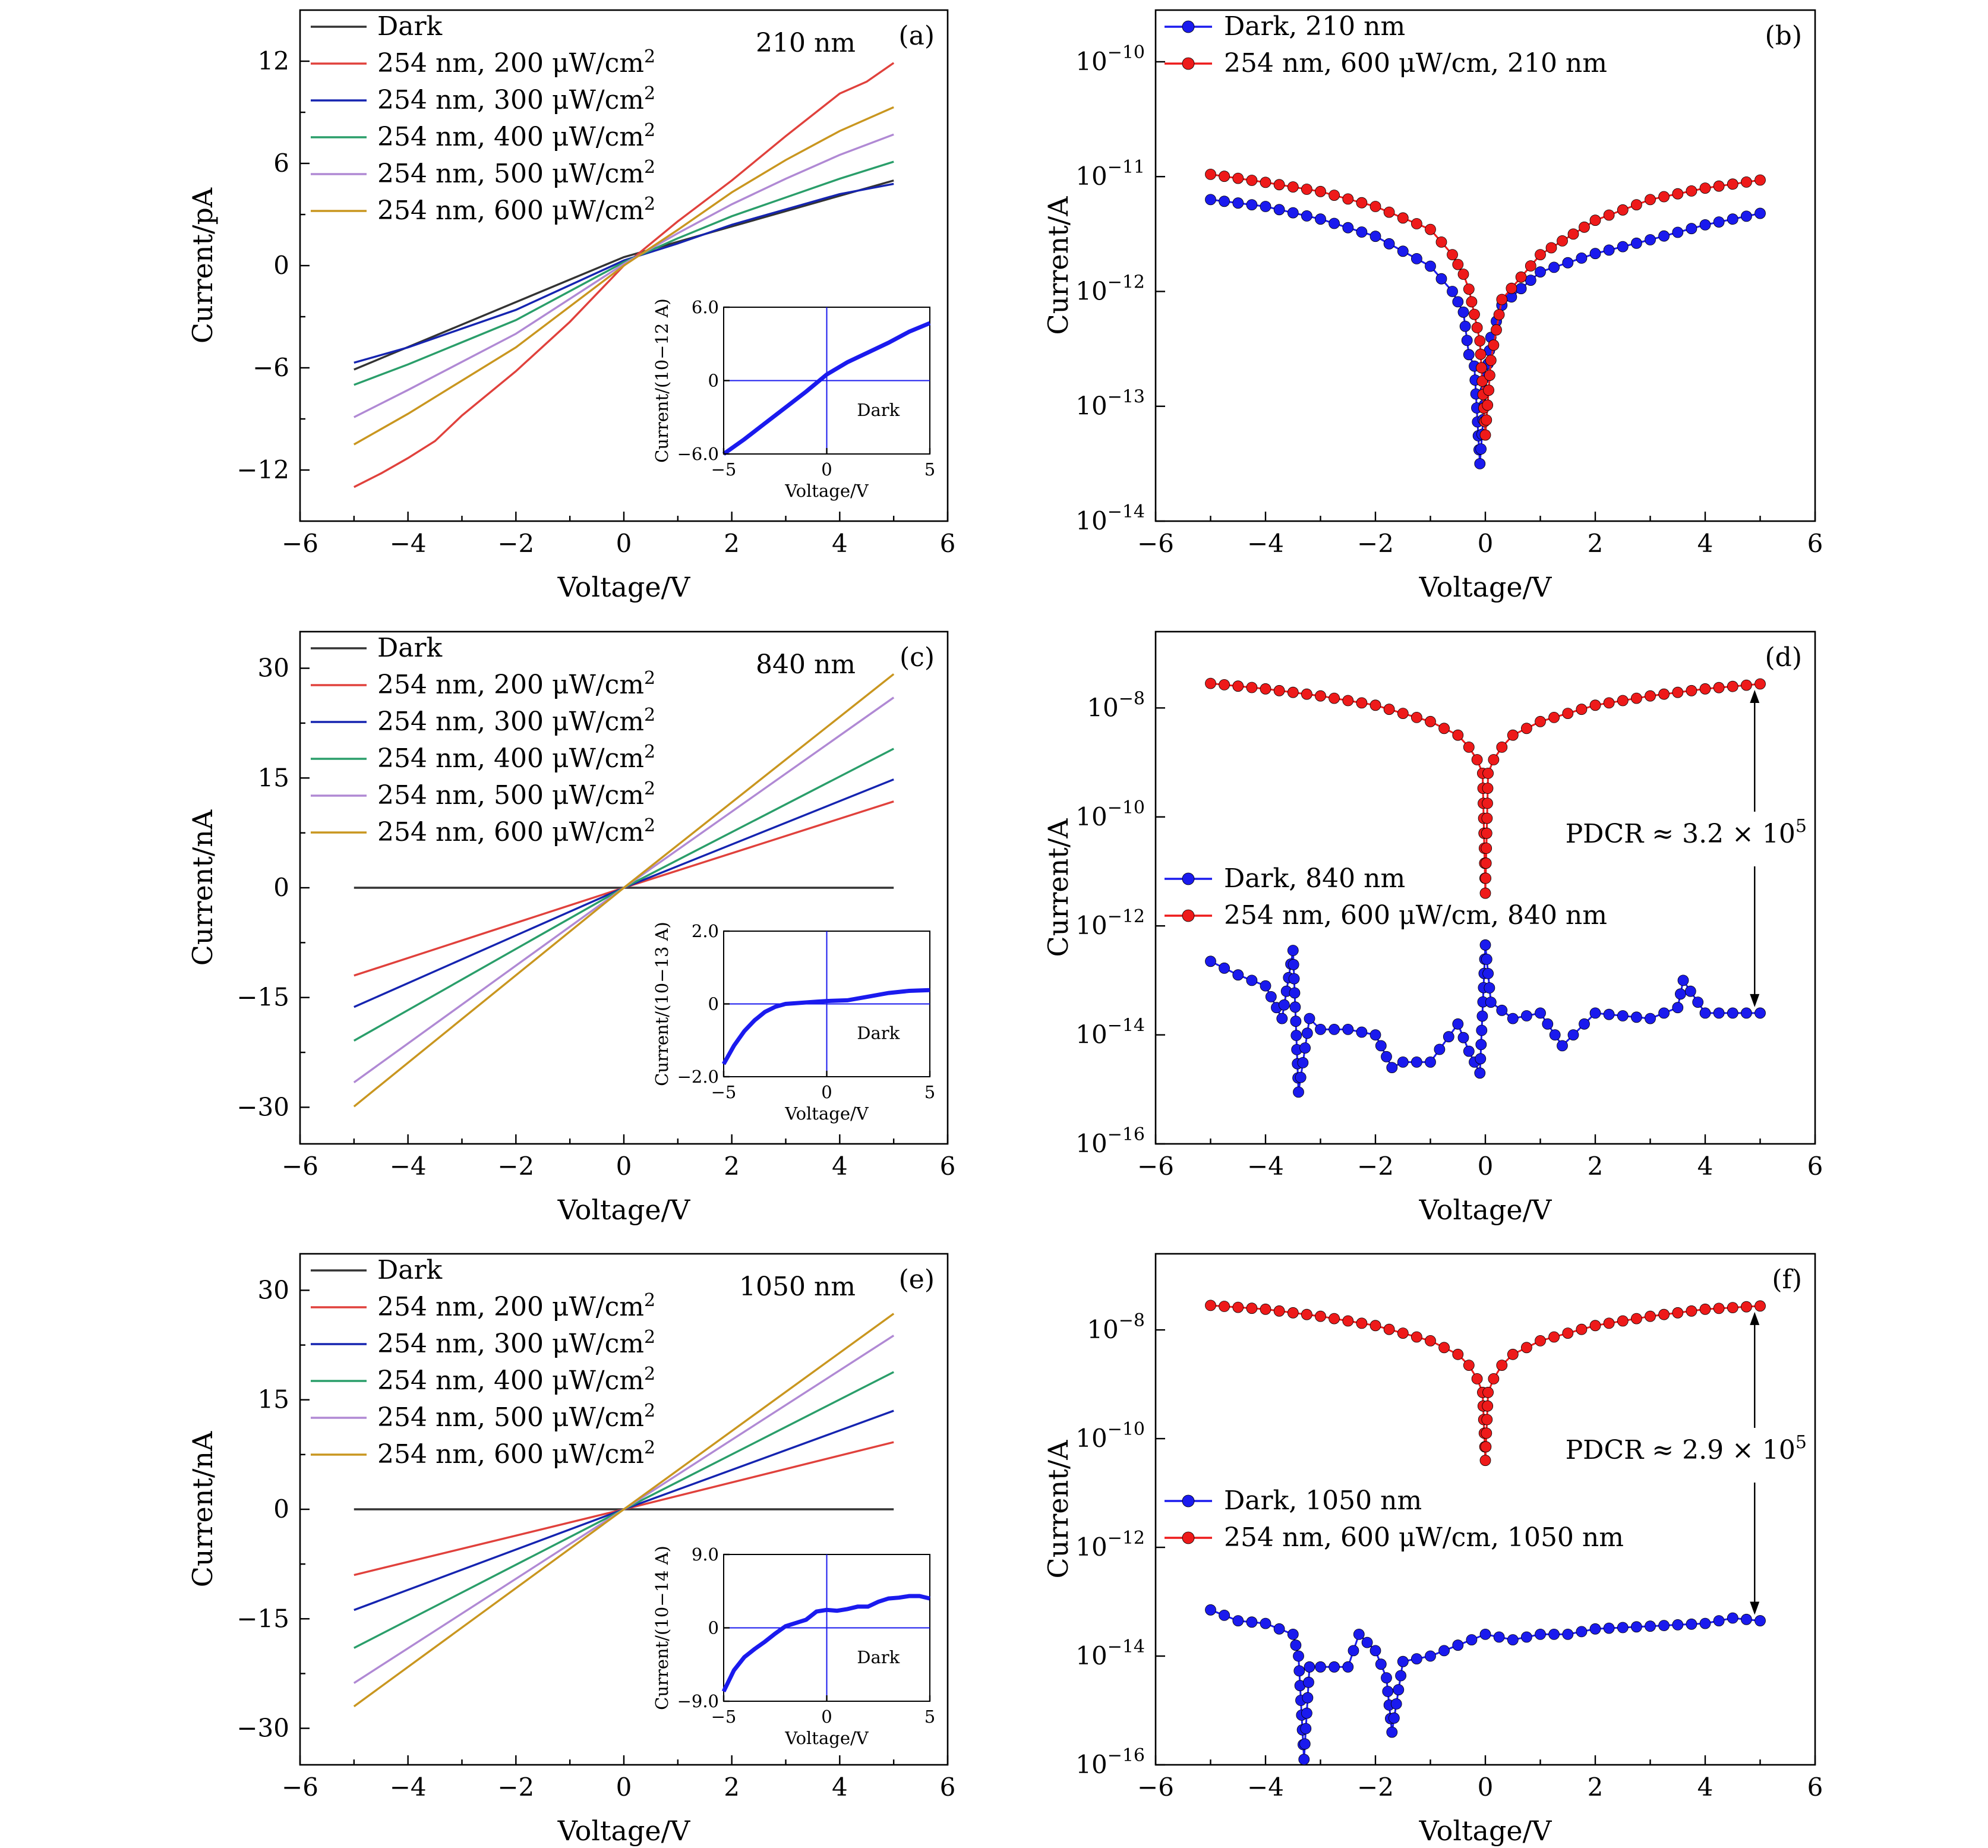  I want to click on y-tick-label: 10−13, so click(1110, 404).